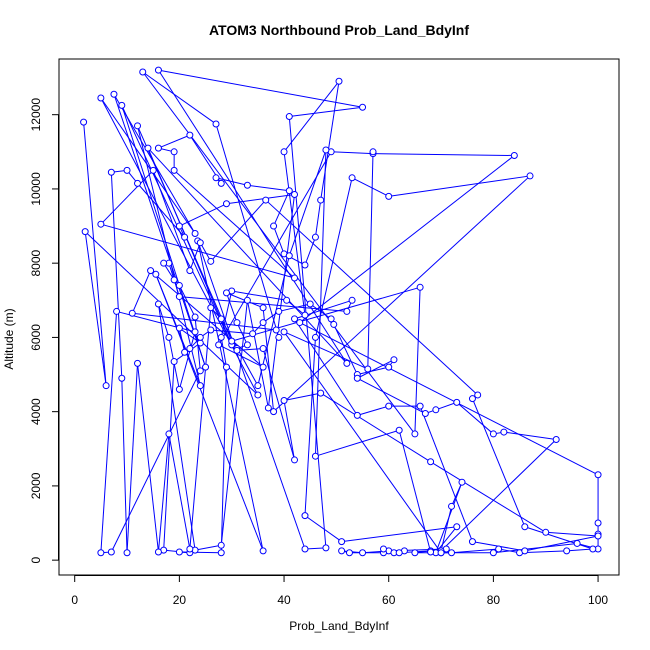 This screenshot has width=650, height=650. What do you see at coordinates (36, 263) in the screenshot?
I see `y-tick-label: 8000` at bounding box center [36, 263].